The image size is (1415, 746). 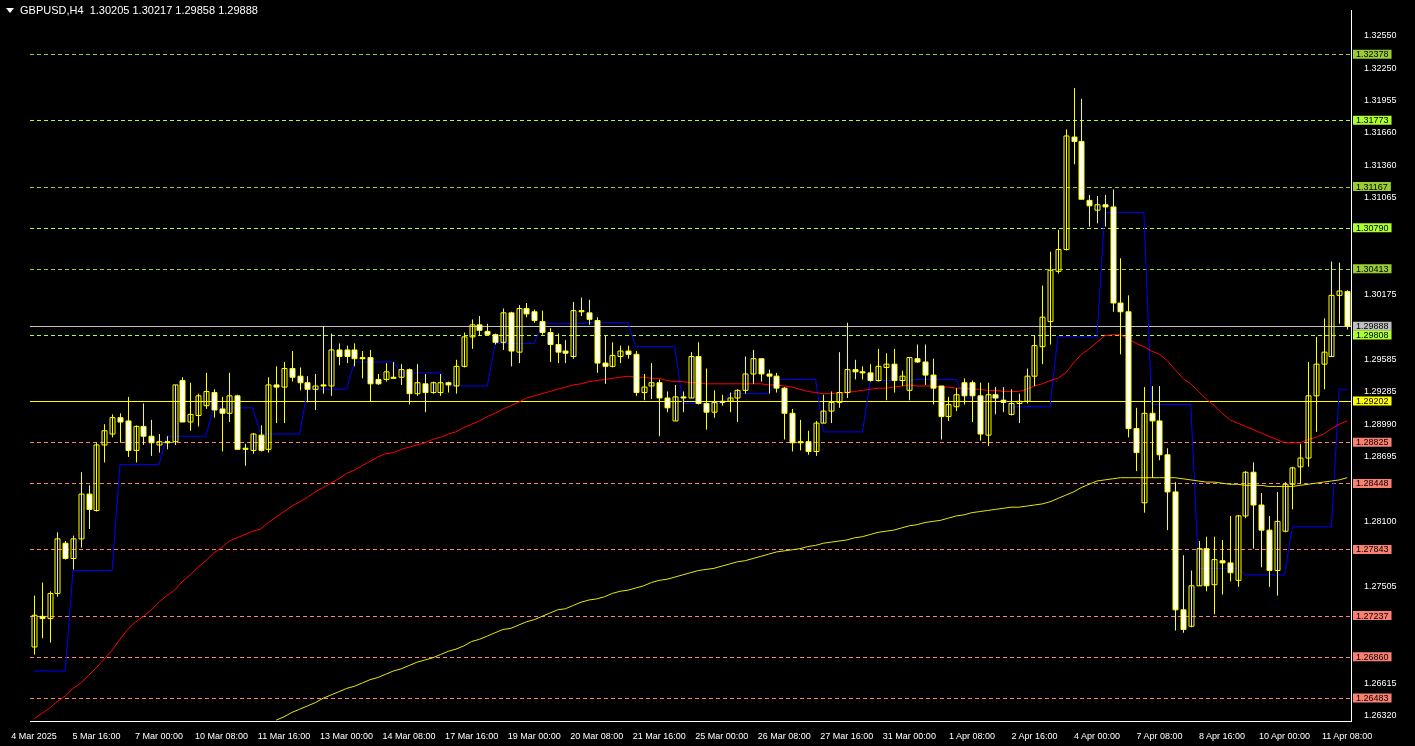 I want to click on x-tick-label: 13 Mar 00:00, so click(x=347, y=736).